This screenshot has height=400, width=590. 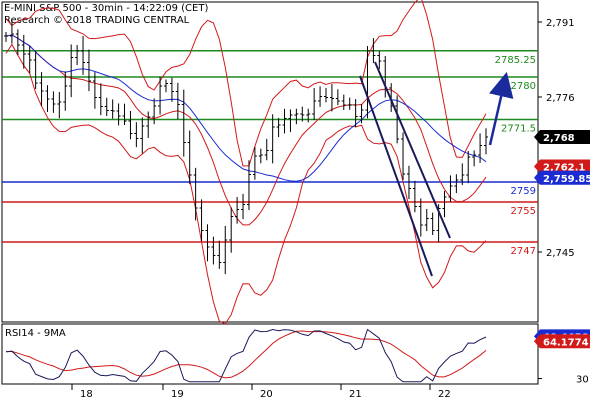 What do you see at coordinates (106, 8) in the screenshot?
I see `chart-title: E-MINI S&P 500 - 30min - 14:22:09 (CET)` at bounding box center [106, 8].